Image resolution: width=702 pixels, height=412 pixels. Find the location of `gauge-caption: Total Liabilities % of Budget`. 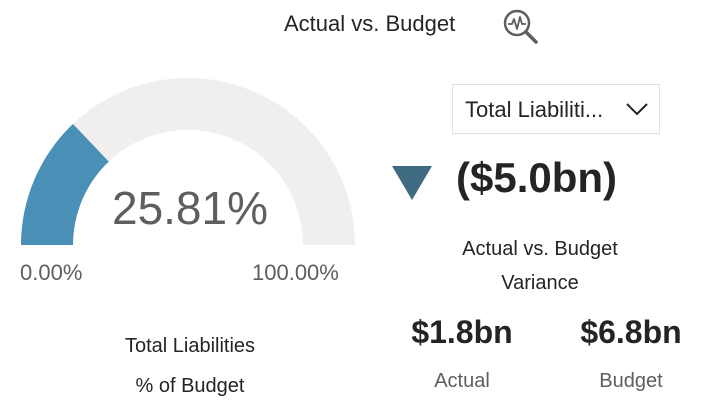

gauge-caption: Total Liabilities % of Budget is located at coordinates (190, 366).